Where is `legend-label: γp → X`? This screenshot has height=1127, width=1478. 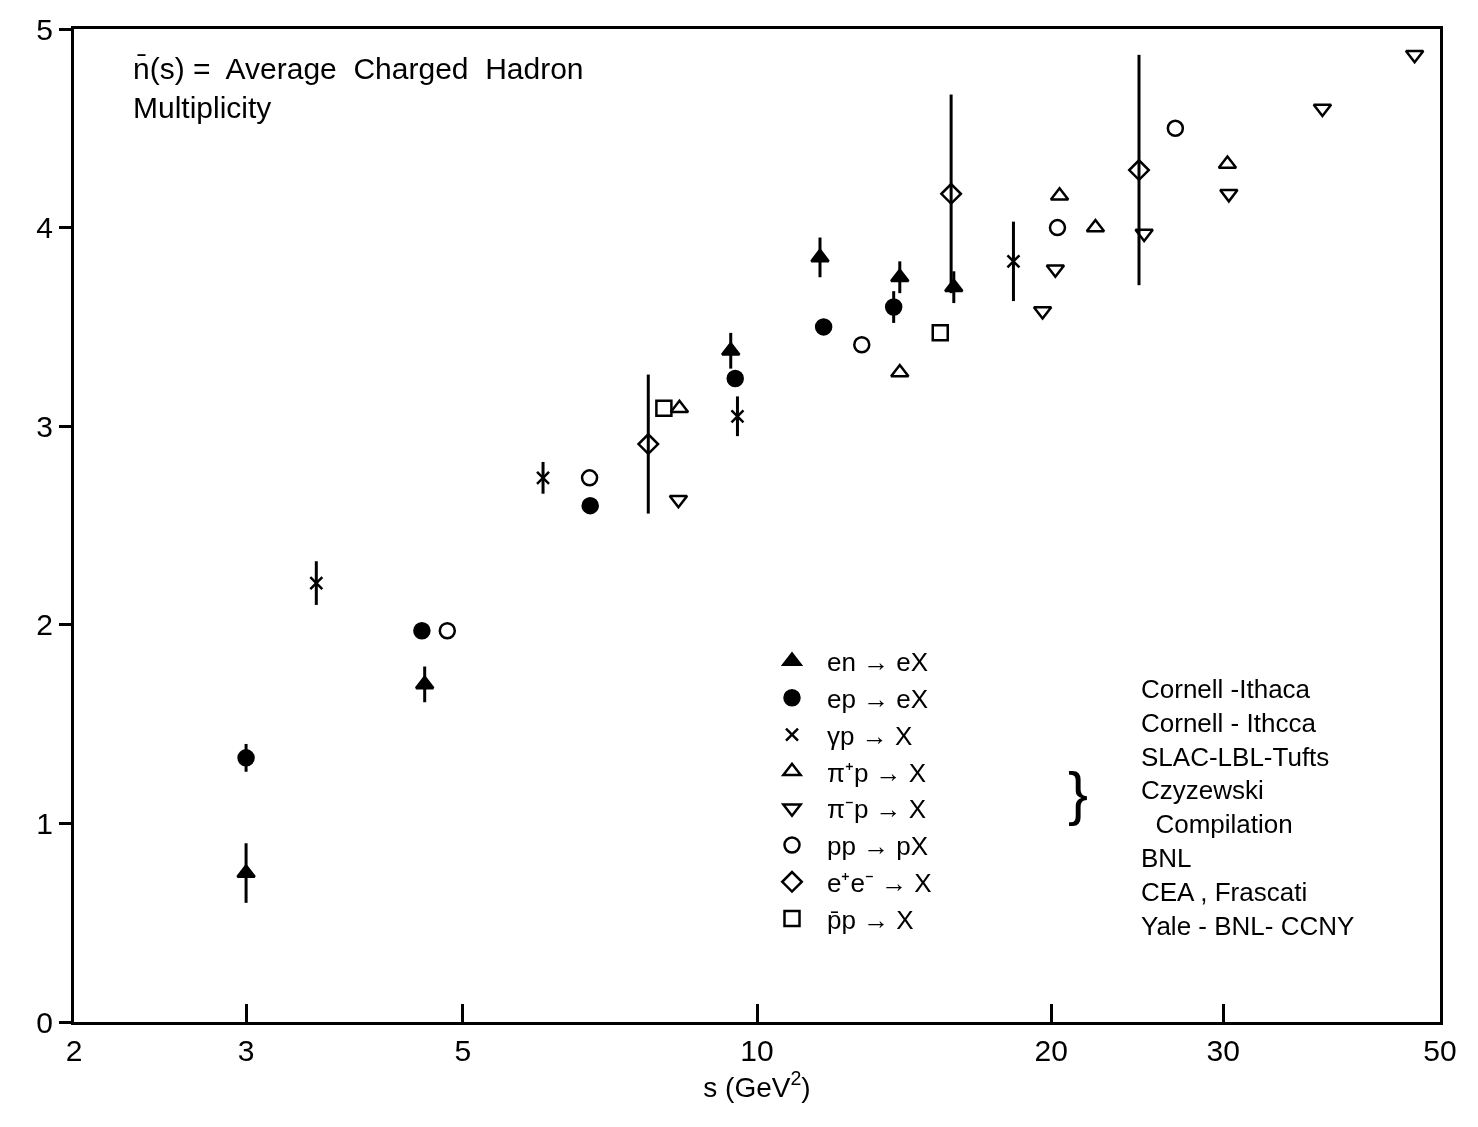 legend-label: γp → X is located at coordinates (870, 735).